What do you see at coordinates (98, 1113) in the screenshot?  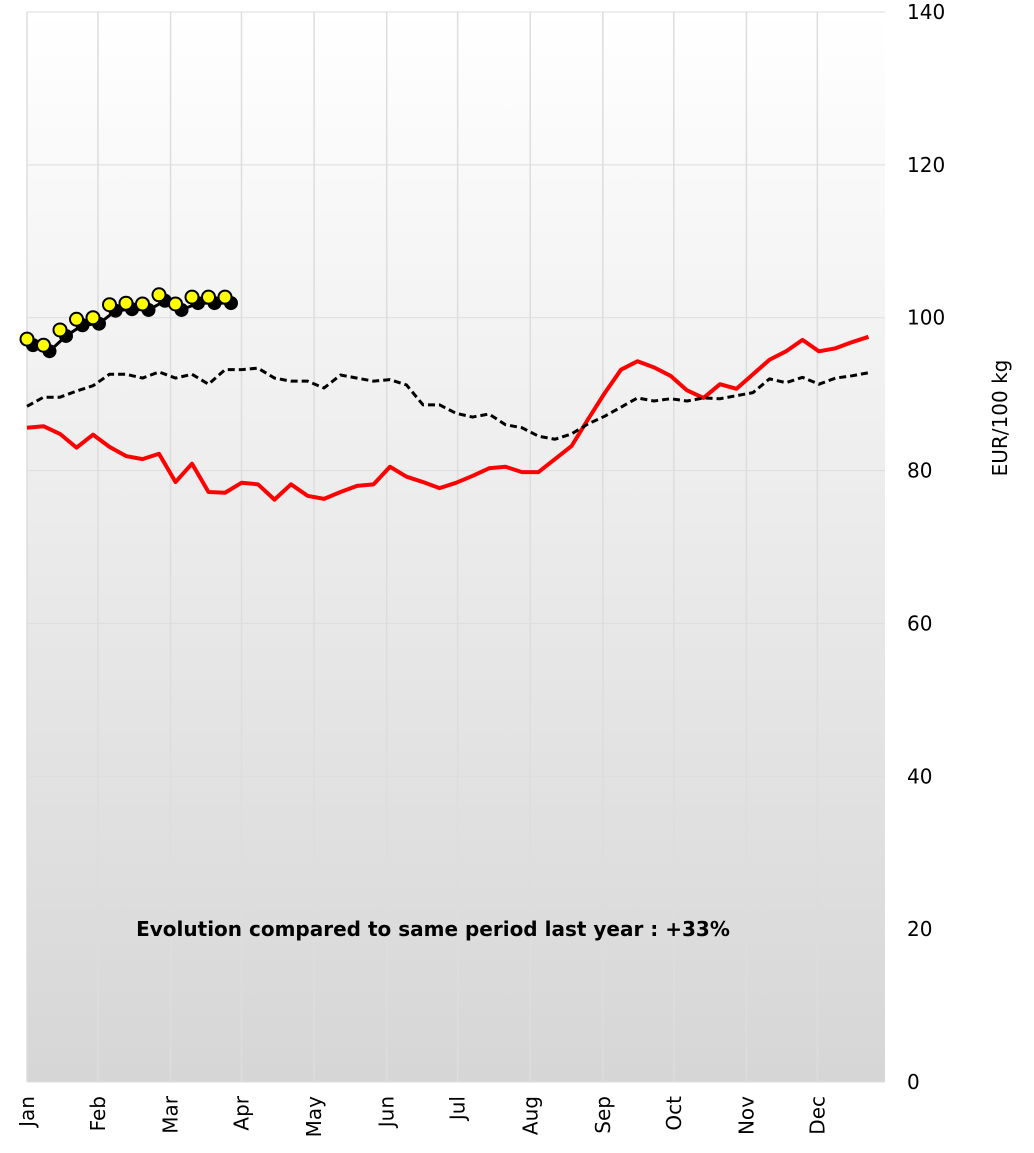 I see `x-tick-label: Feb` at bounding box center [98, 1113].